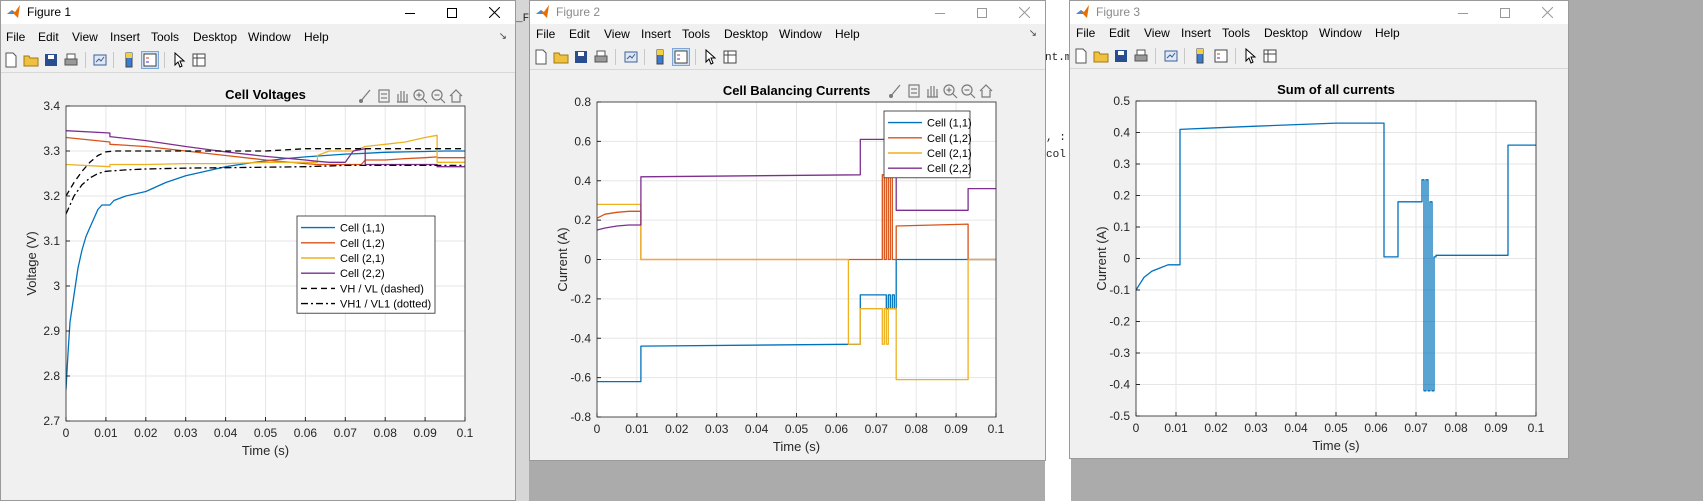 The image size is (1703, 501). What do you see at coordinates (51, 106) in the screenshot?
I see `y-tick-label: 3.4` at bounding box center [51, 106].